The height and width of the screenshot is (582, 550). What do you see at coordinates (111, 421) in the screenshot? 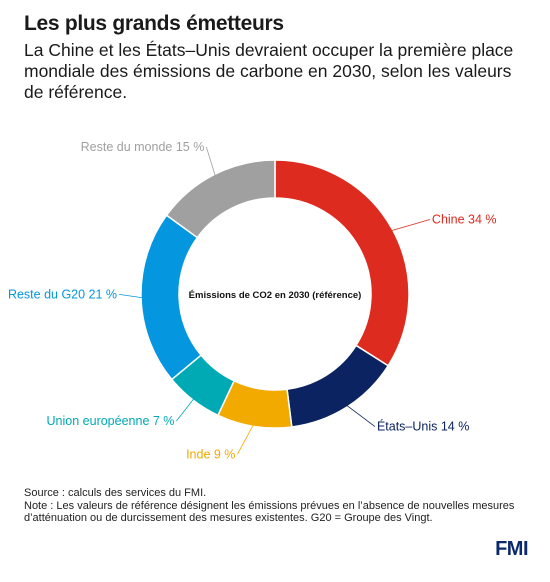
I see `slice-label: Union européenne 7 %` at bounding box center [111, 421].